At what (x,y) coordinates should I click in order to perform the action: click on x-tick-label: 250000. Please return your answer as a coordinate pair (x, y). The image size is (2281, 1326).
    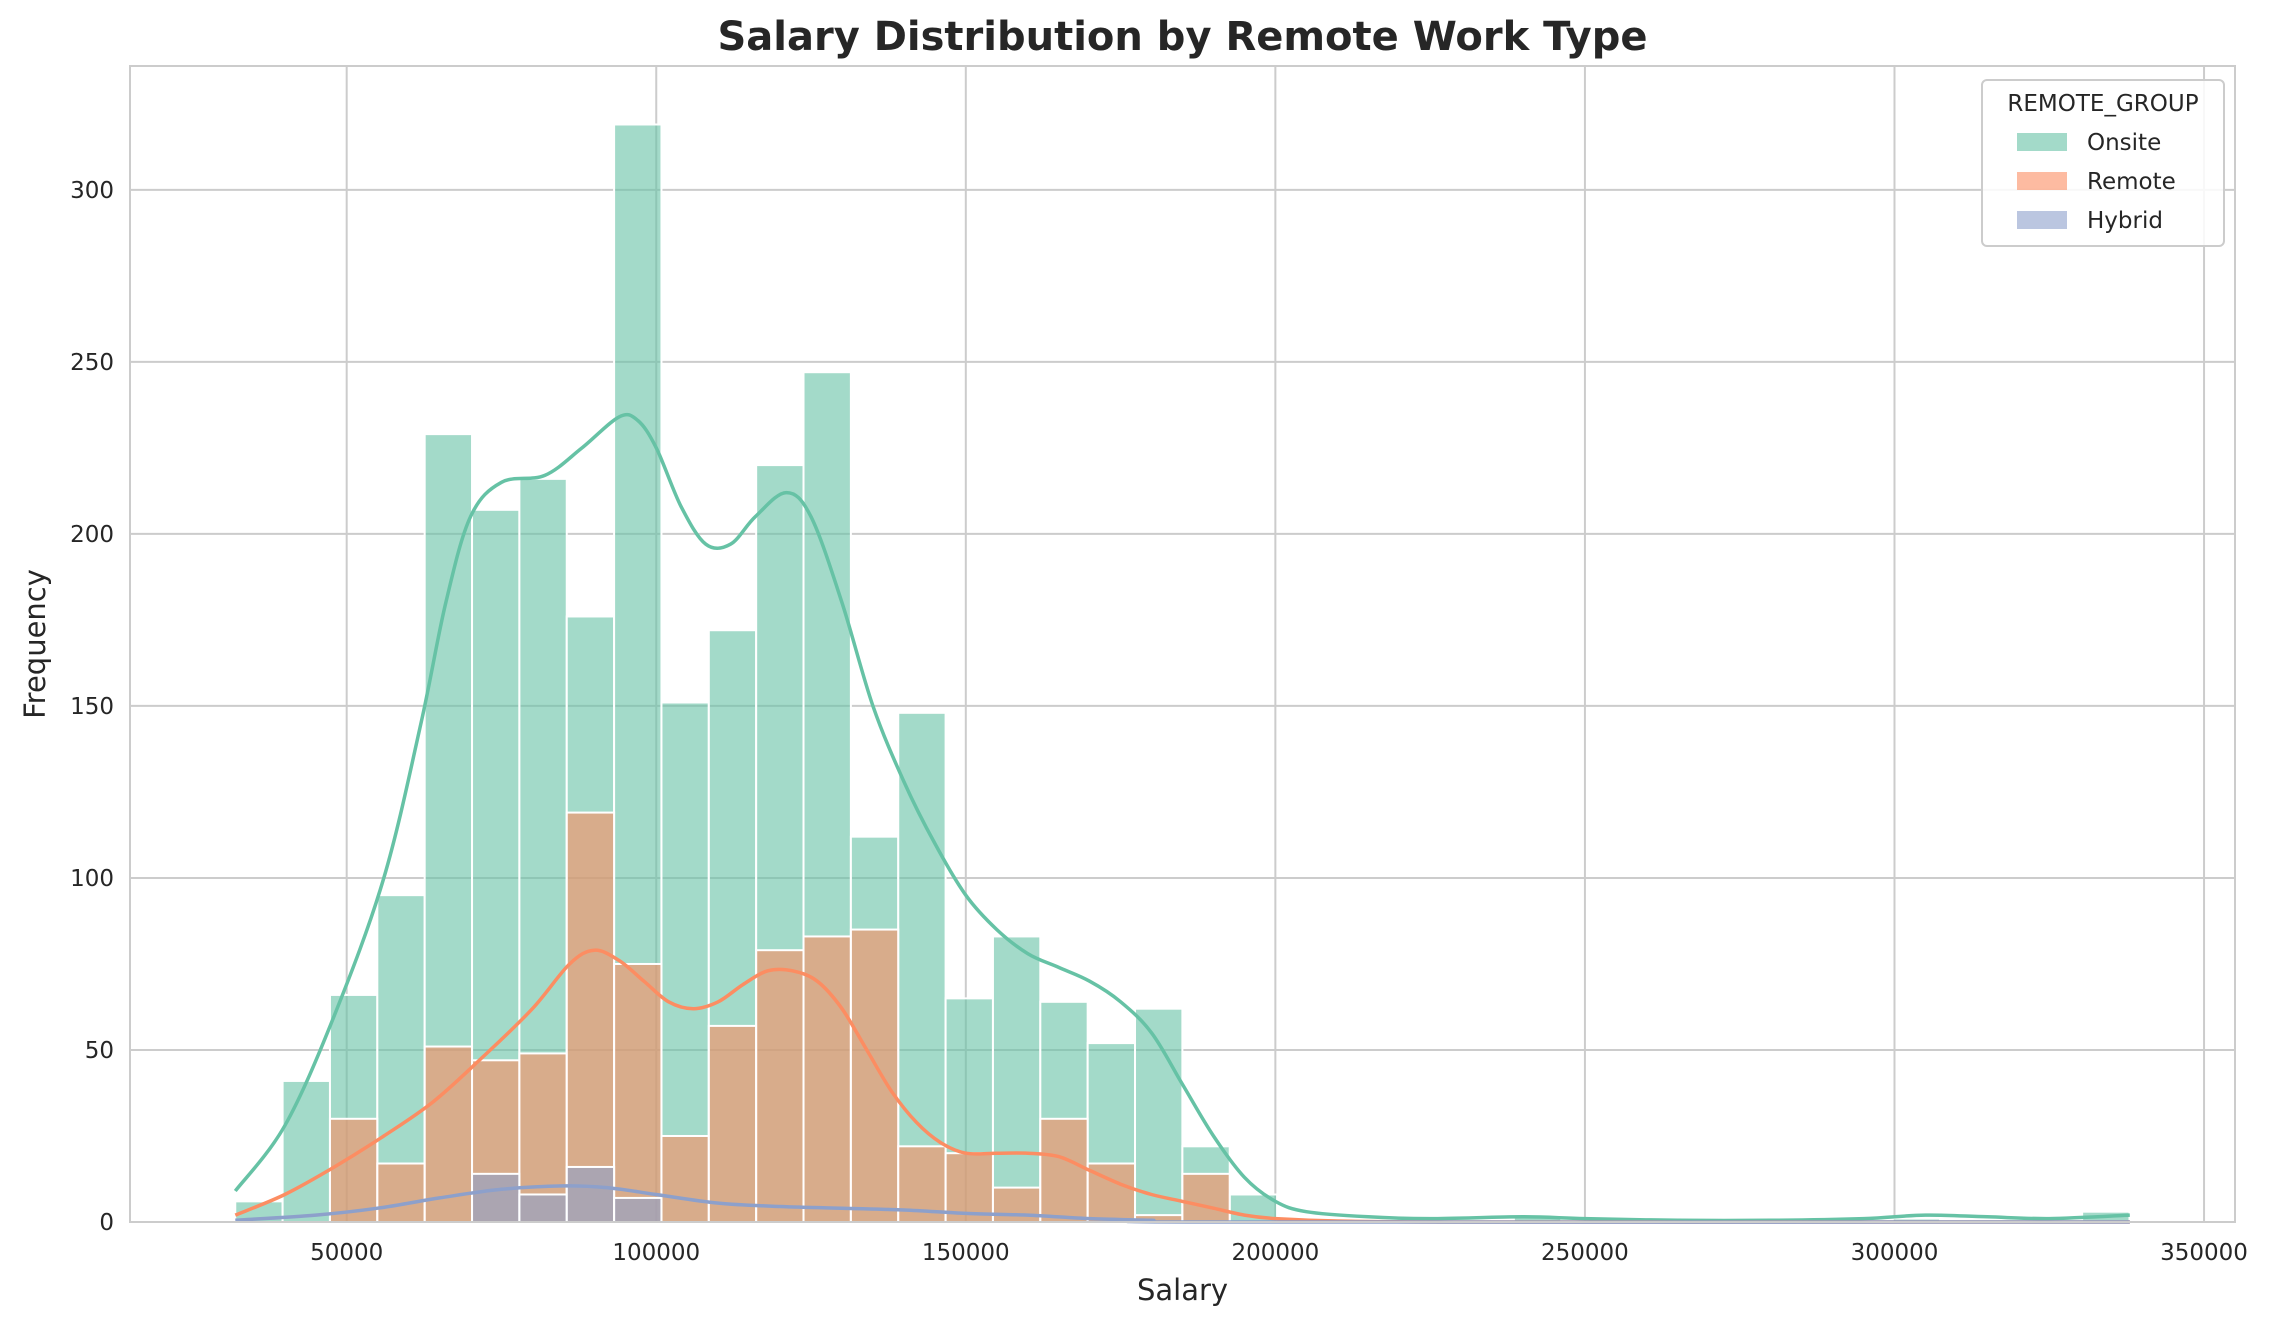
    Looking at the image, I should click on (1585, 1253).